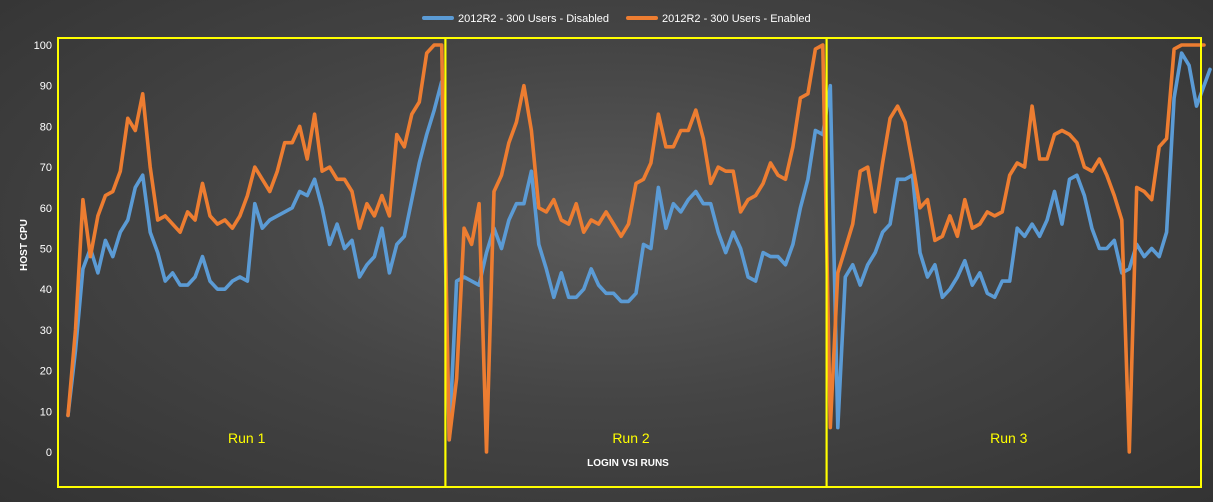 This screenshot has width=1213, height=502. I want to click on y-tick-label: 100, so click(43, 46).